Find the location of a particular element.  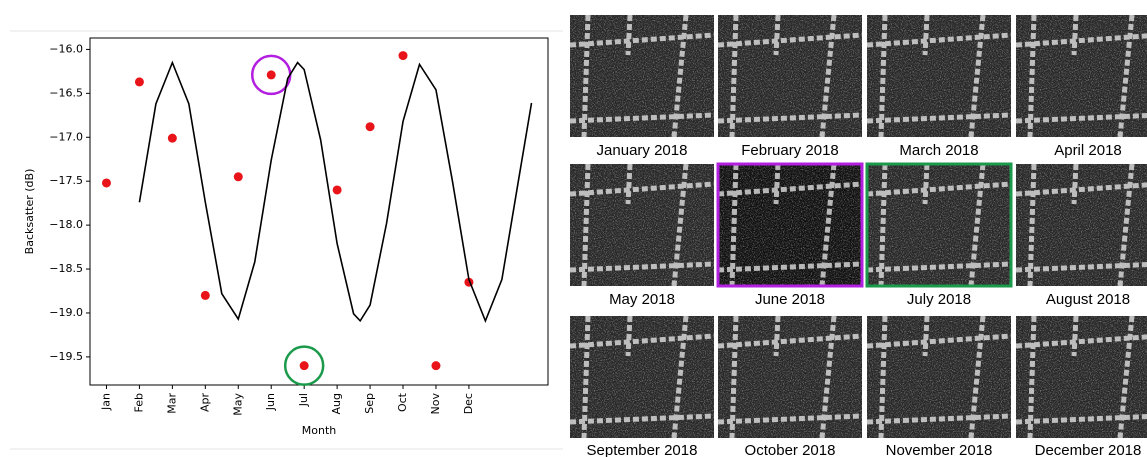

highlight-ring is located at coordinates (304, 365).